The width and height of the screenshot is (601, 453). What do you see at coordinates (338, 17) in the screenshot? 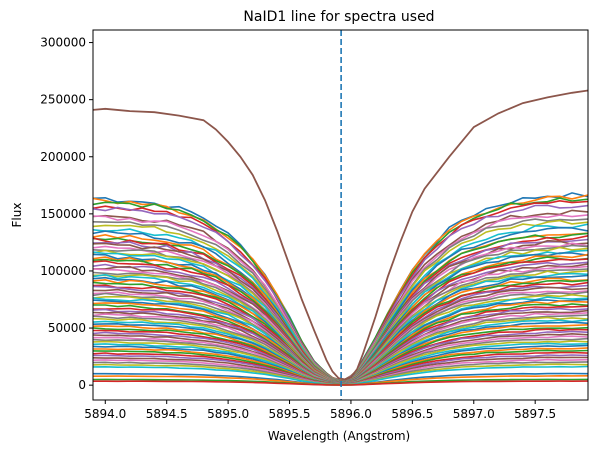
I see `chart-title: NaID1 line for spectra used` at bounding box center [338, 17].